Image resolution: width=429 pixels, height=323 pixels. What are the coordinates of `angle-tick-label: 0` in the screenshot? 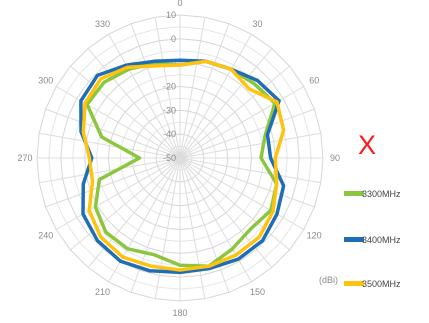 It's located at (179, 4).